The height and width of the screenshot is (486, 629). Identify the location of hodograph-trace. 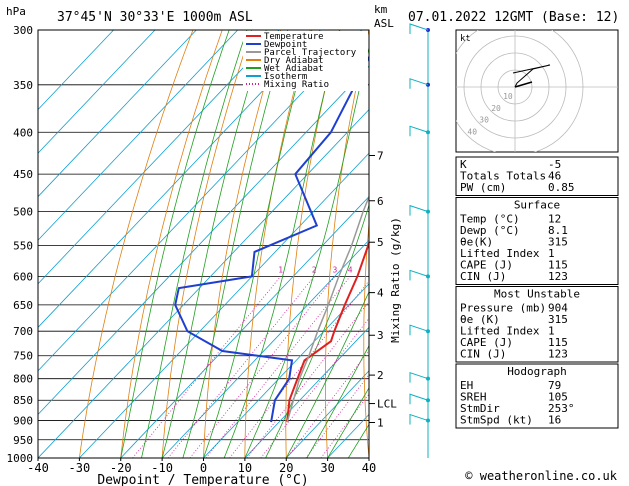
(531, 76).